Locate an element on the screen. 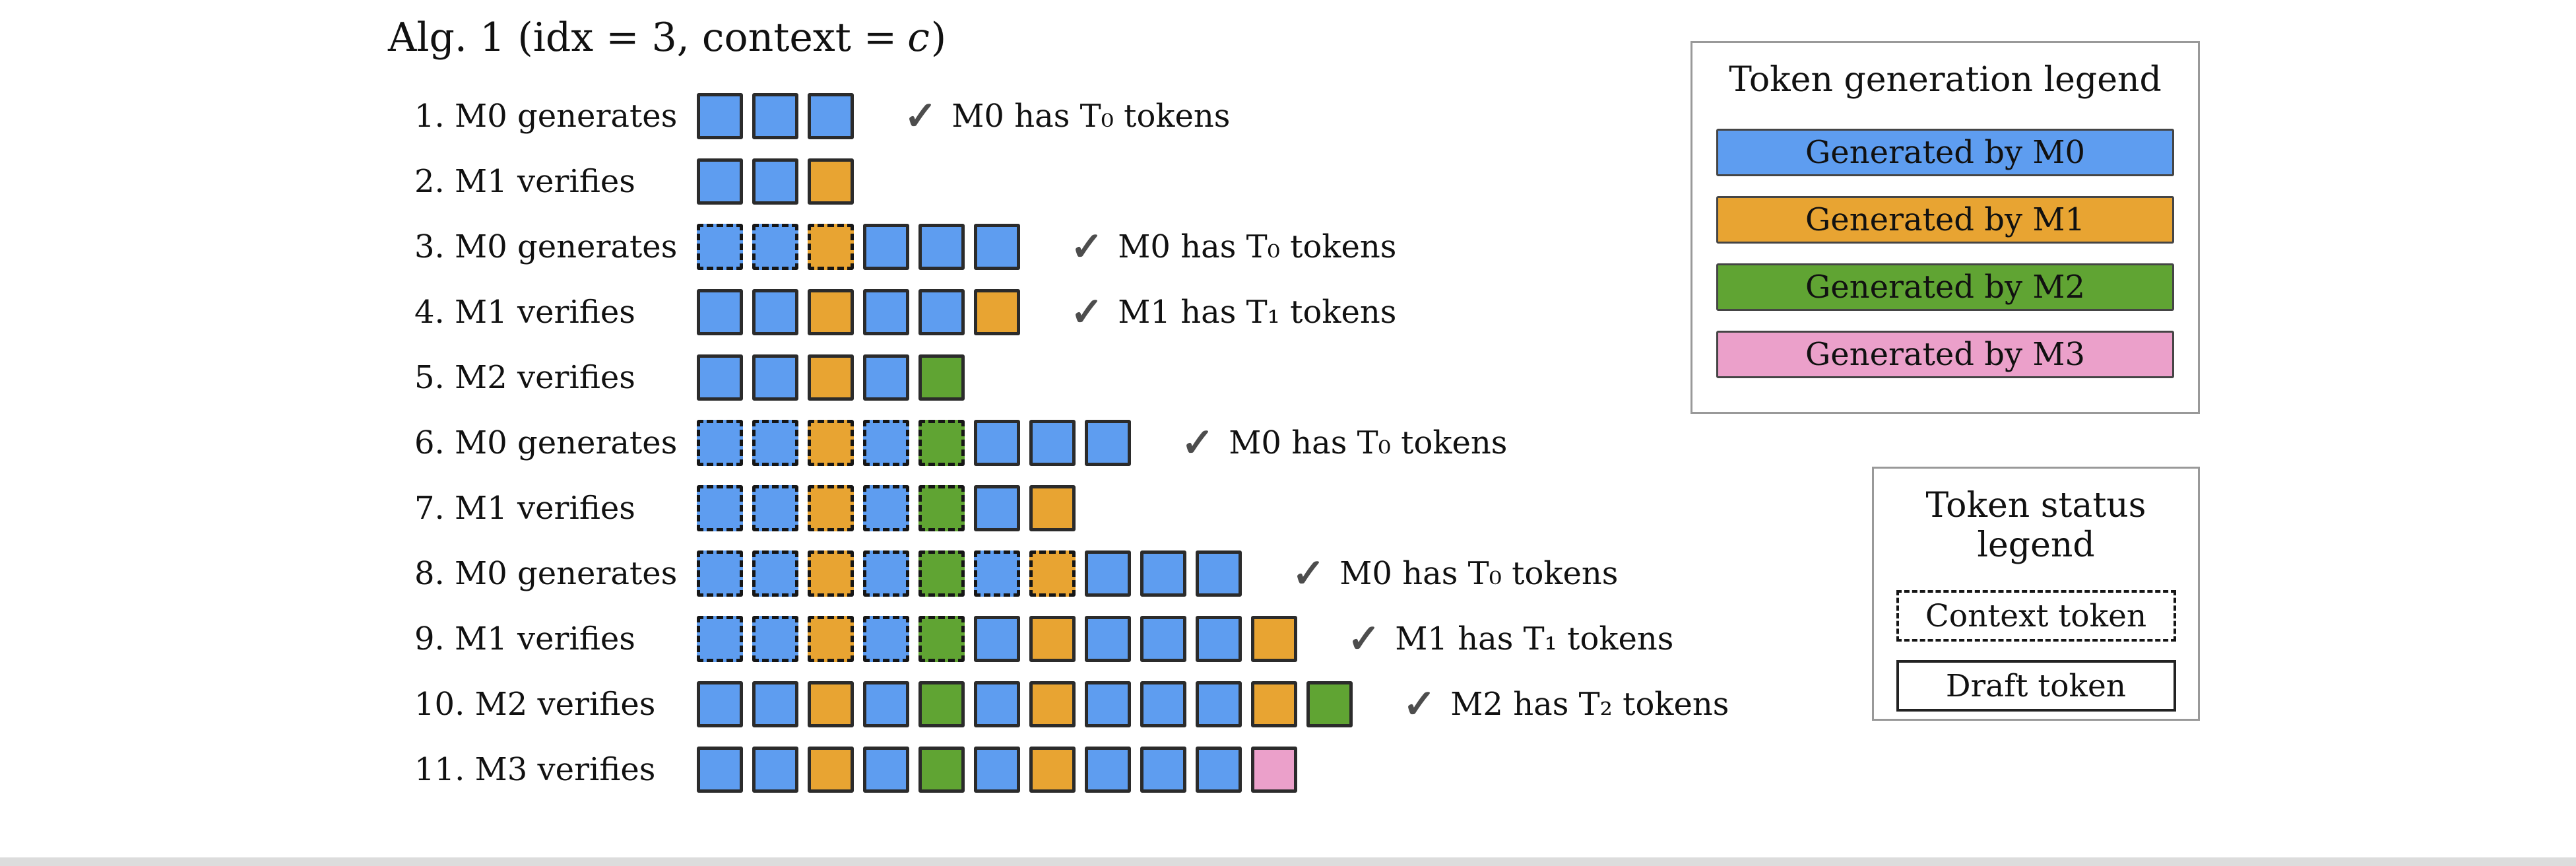  verification-note: ✓ M2 has T₂ tokens is located at coordinates (1566, 704).